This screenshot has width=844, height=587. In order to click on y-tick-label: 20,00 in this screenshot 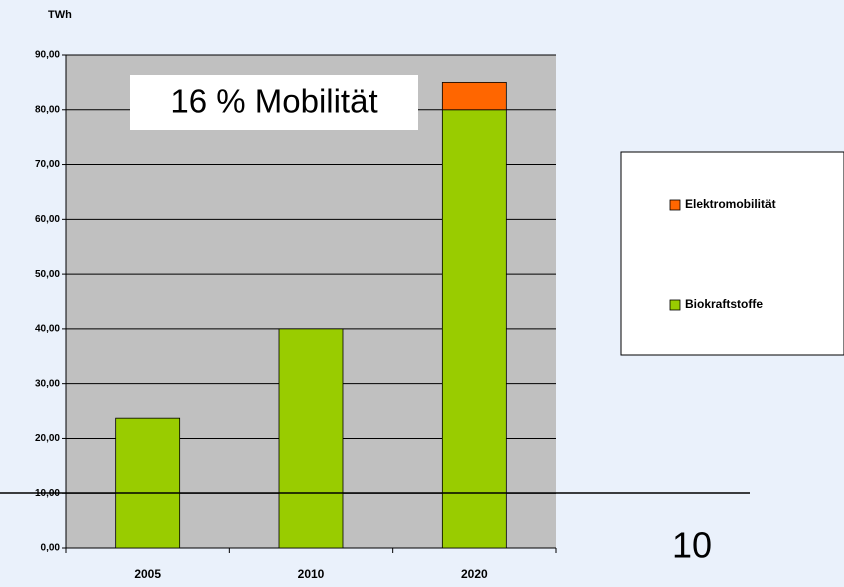, I will do `click(47, 438)`.